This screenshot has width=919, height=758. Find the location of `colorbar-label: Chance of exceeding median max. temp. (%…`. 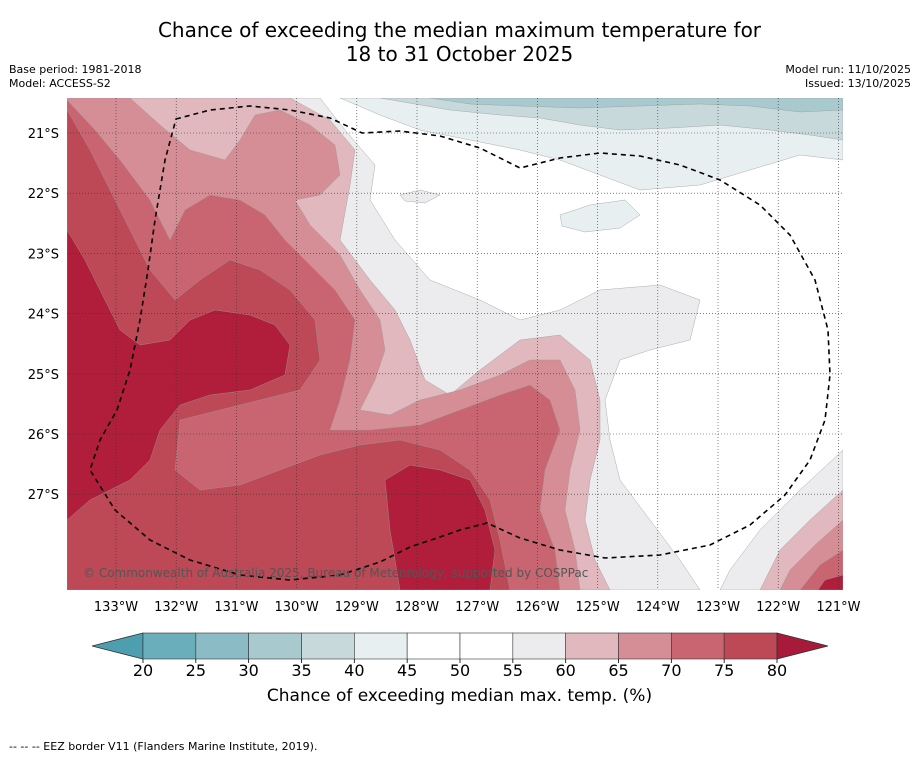

colorbar-label: Chance of exceeding median max. temp. (%… is located at coordinates (459, 696).